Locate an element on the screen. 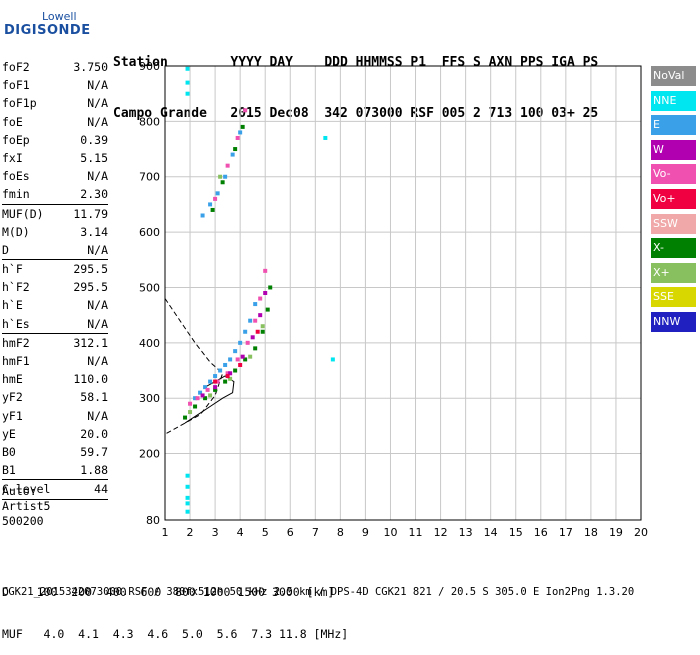  y-tick-label: 900 is located at coordinates (149, 66).